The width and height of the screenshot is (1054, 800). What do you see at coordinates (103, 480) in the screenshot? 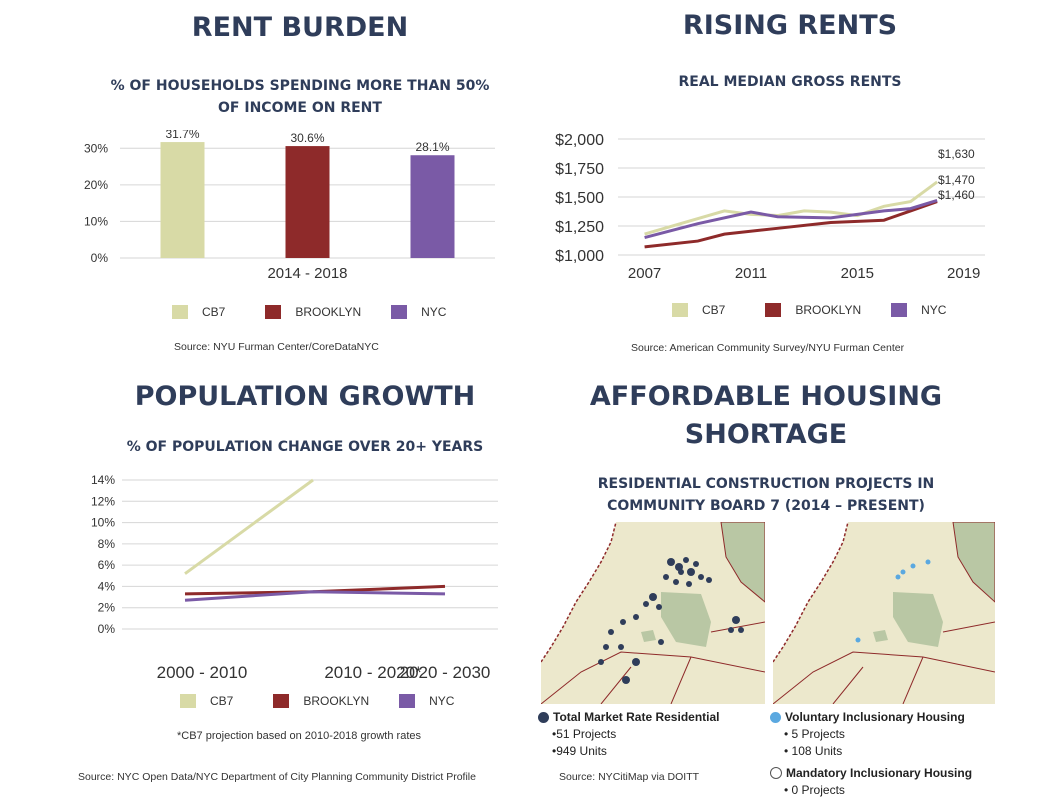
I see `y-tick-label: 14%` at bounding box center [103, 480].